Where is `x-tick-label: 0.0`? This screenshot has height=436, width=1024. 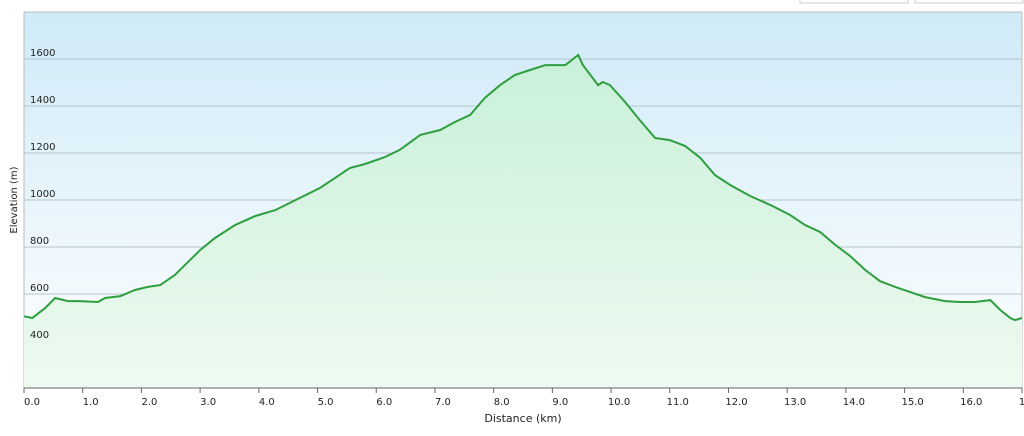 x-tick-label: 0.0 is located at coordinates (32, 402).